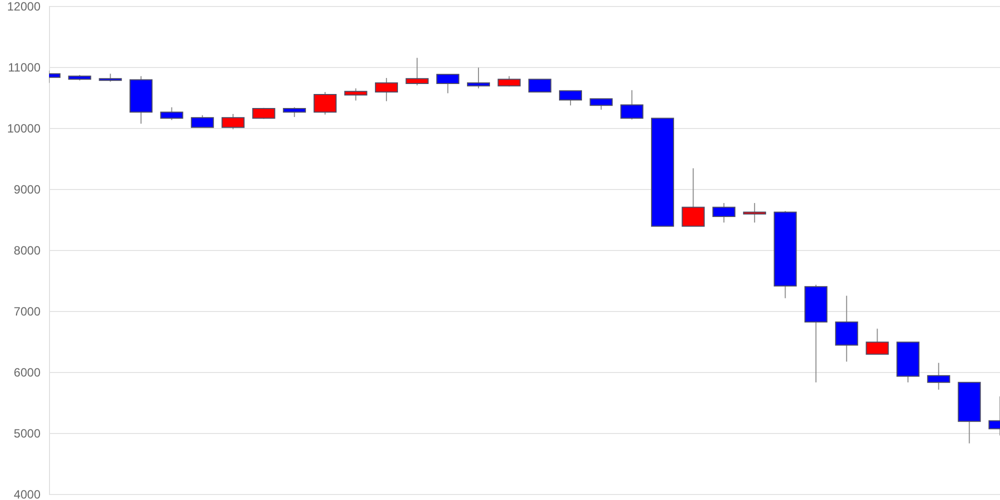 Image resolution: width=1000 pixels, height=500 pixels. I want to click on y-tick-label: 12000, so click(24, 7).